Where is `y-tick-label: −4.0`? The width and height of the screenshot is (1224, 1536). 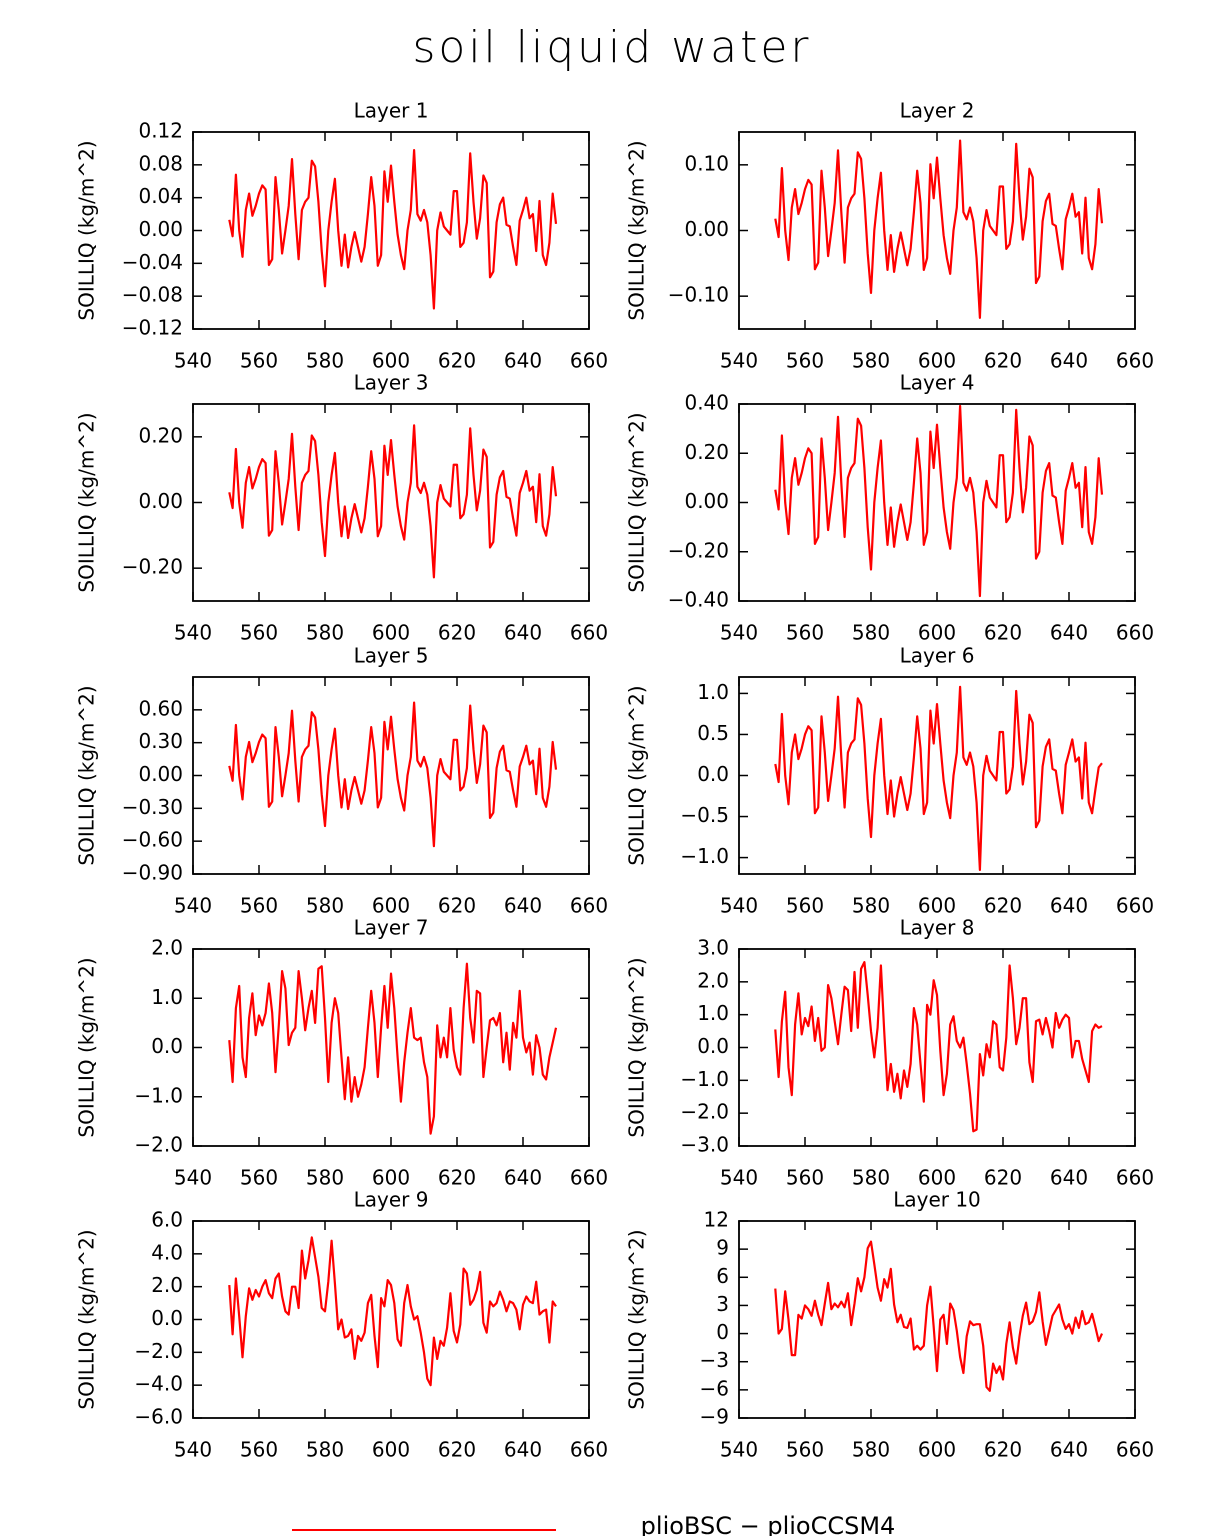 y-tick-label: −4.0 is located at coordinates (158, 1384).